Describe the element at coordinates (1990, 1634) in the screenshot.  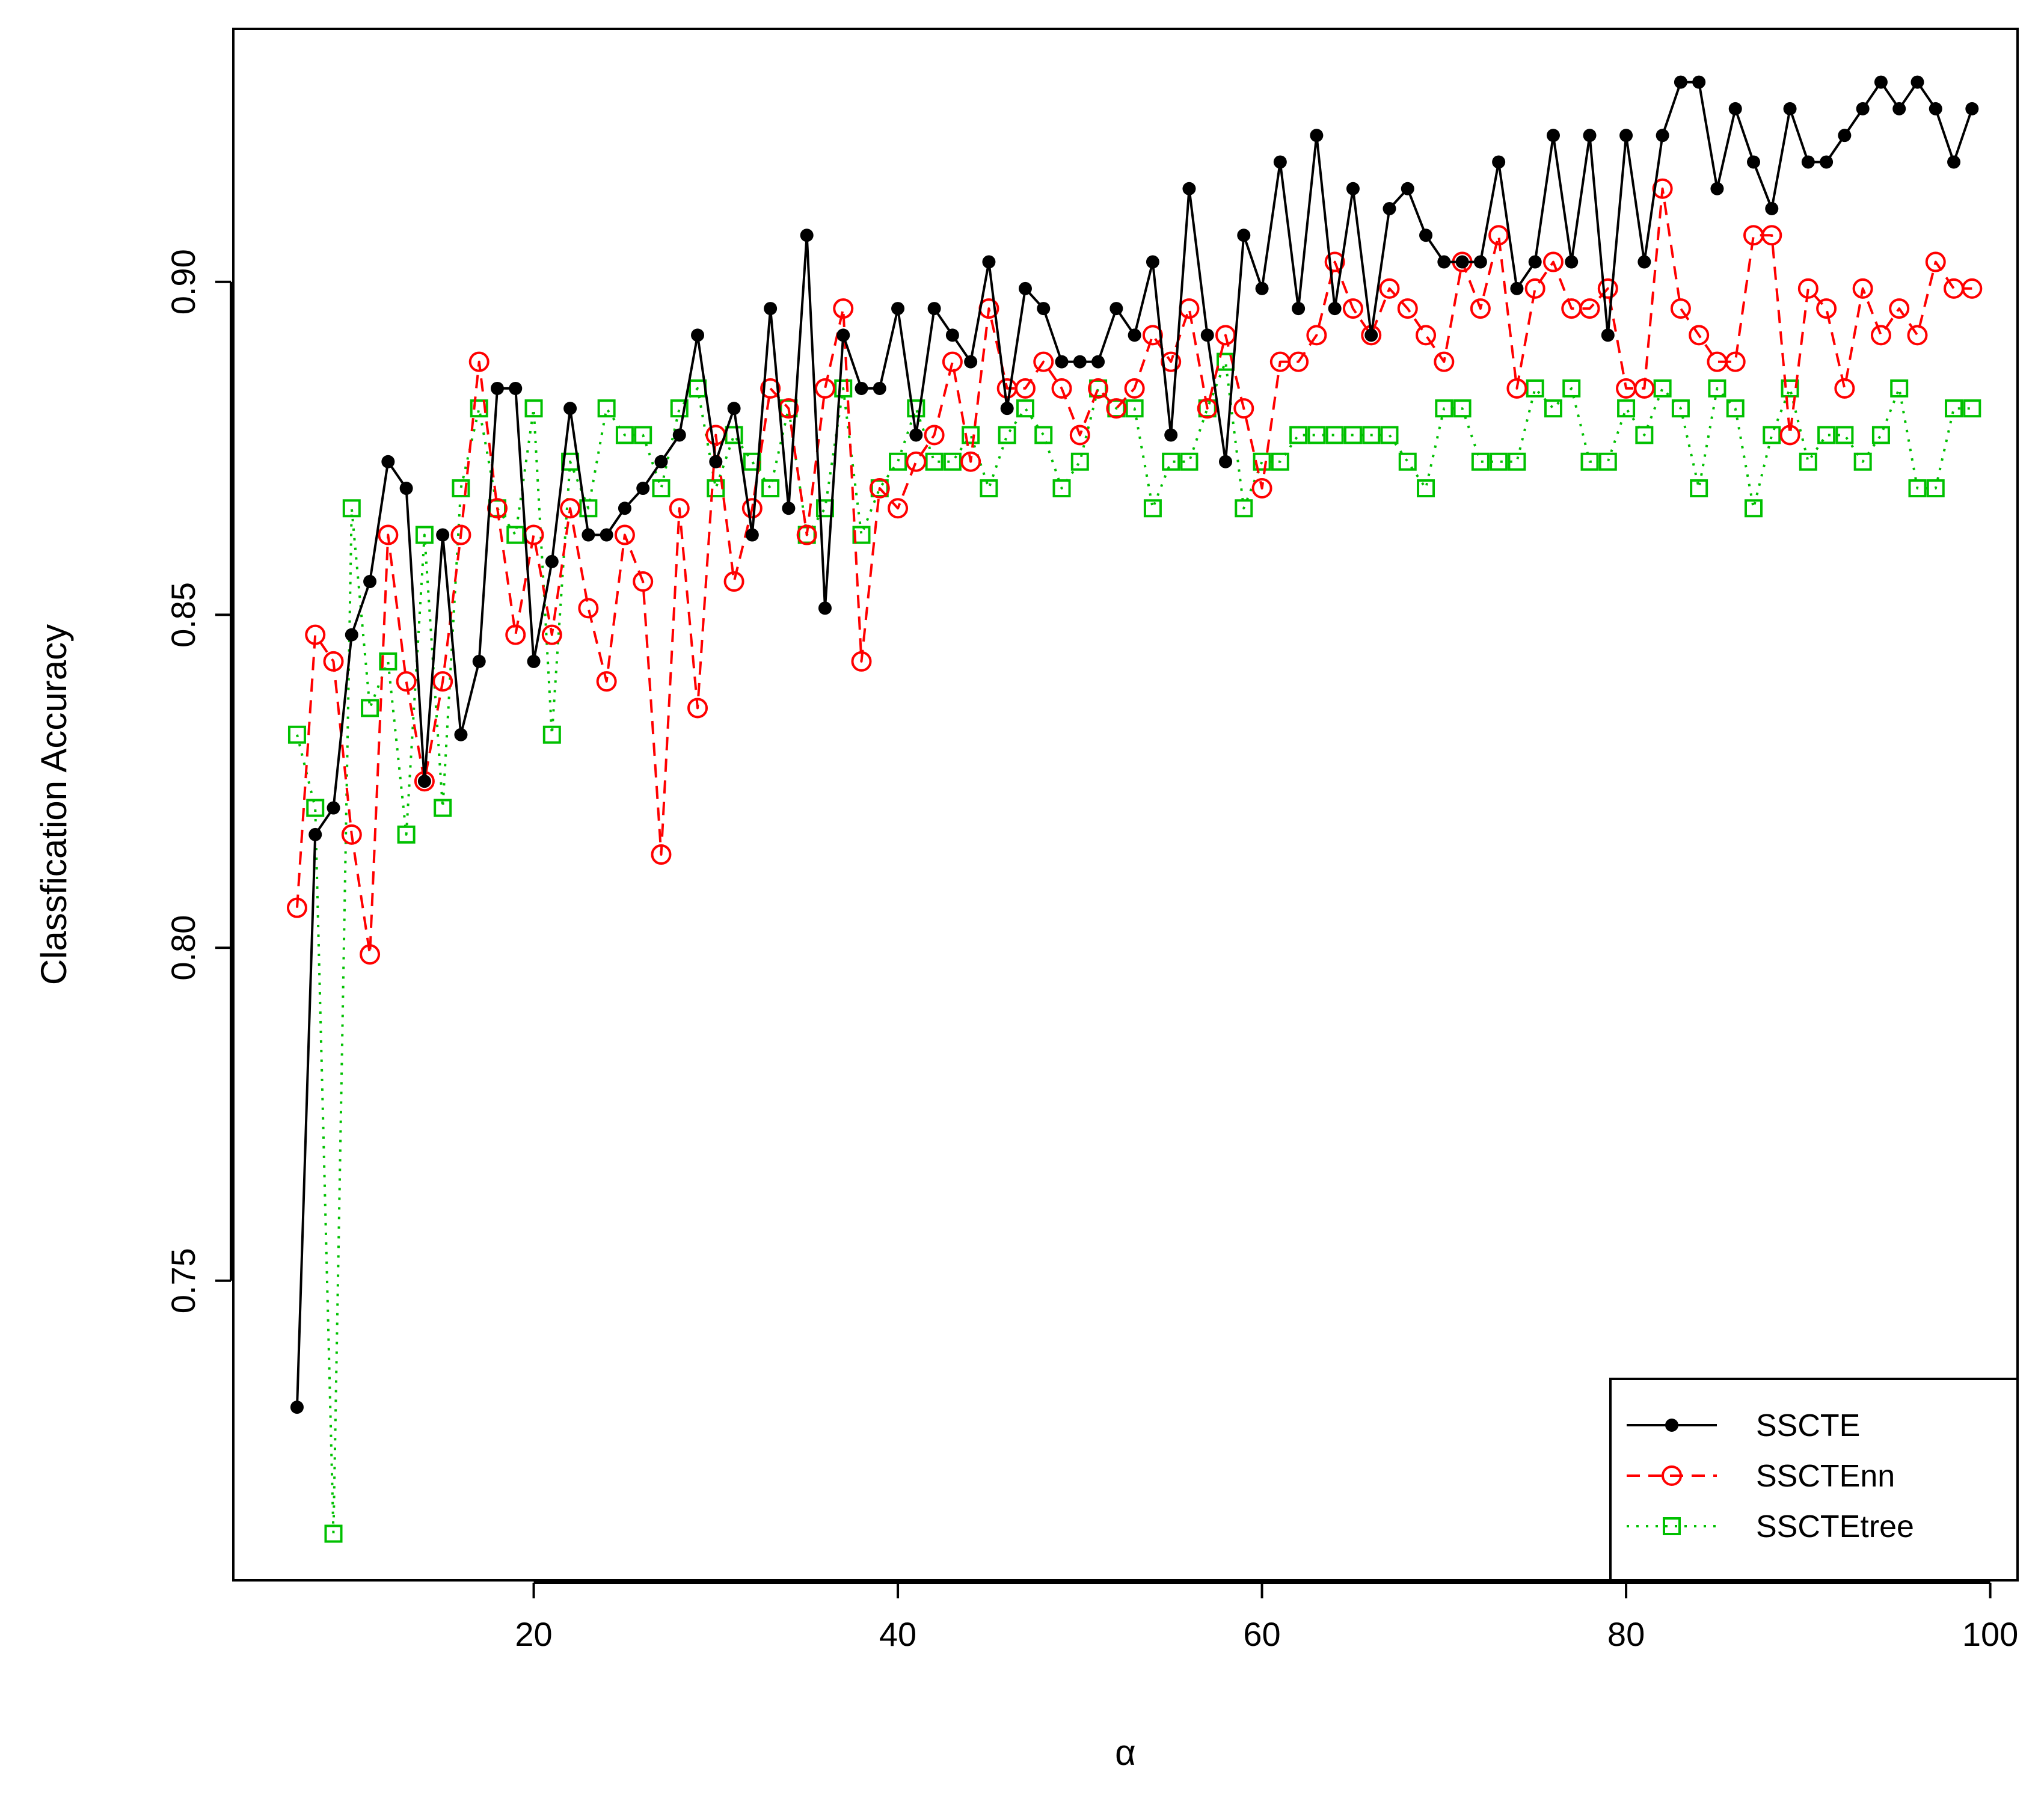
I see `x-tick-label: 100` at that location.